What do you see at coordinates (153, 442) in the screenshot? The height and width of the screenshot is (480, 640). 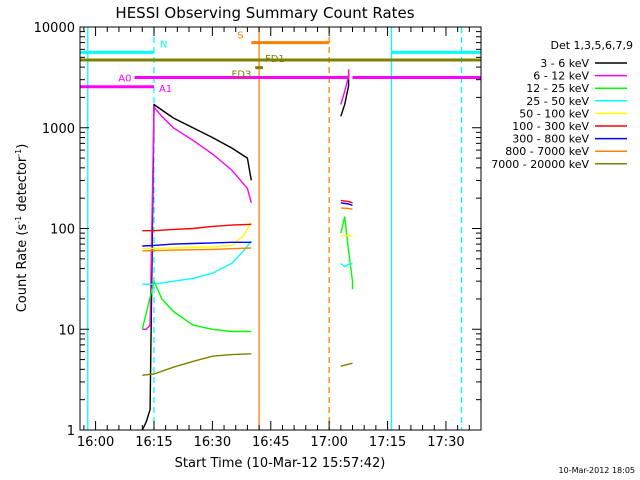 I see `x-tick-label: 16:15` at bounding box center [153, 442].